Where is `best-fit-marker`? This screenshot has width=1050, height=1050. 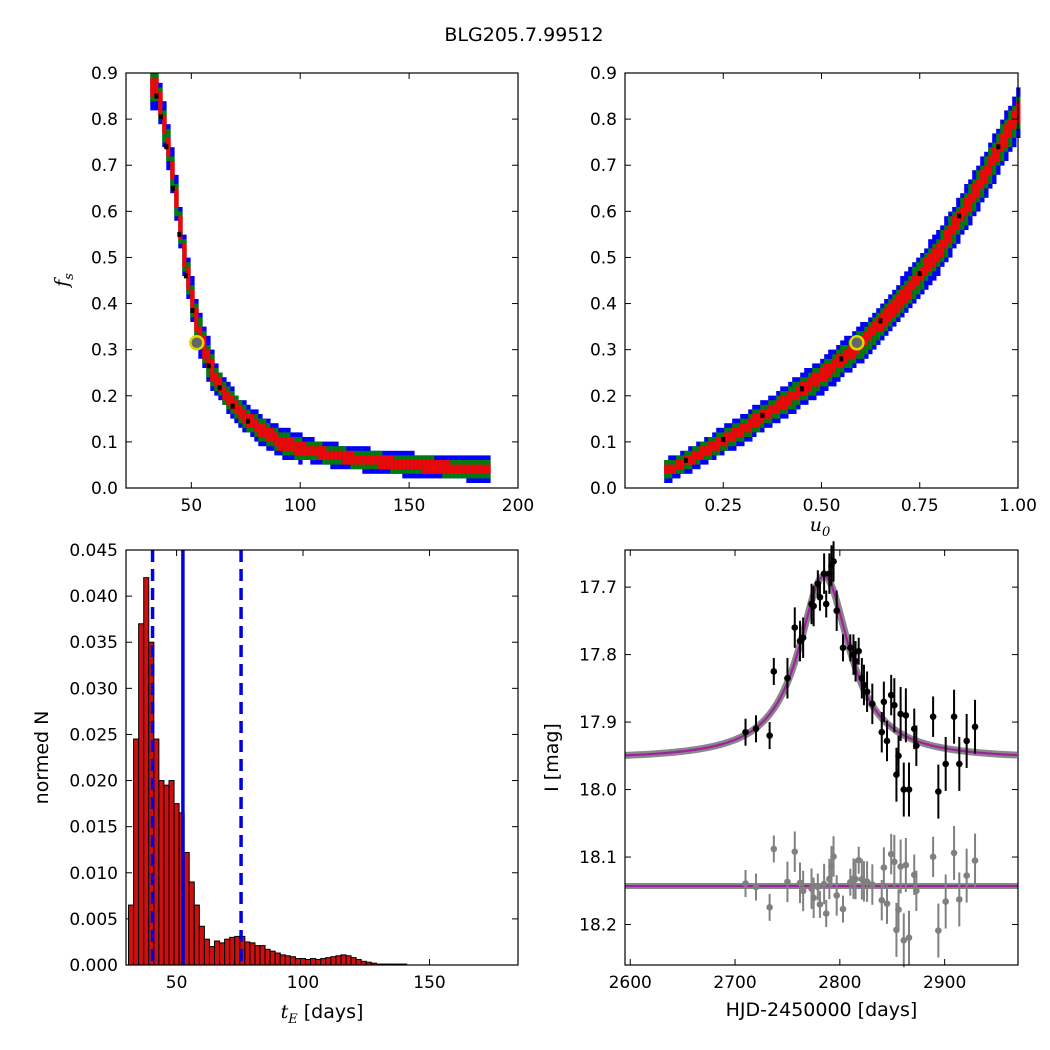 best-fit-marker is located at coordinates (857, 343).